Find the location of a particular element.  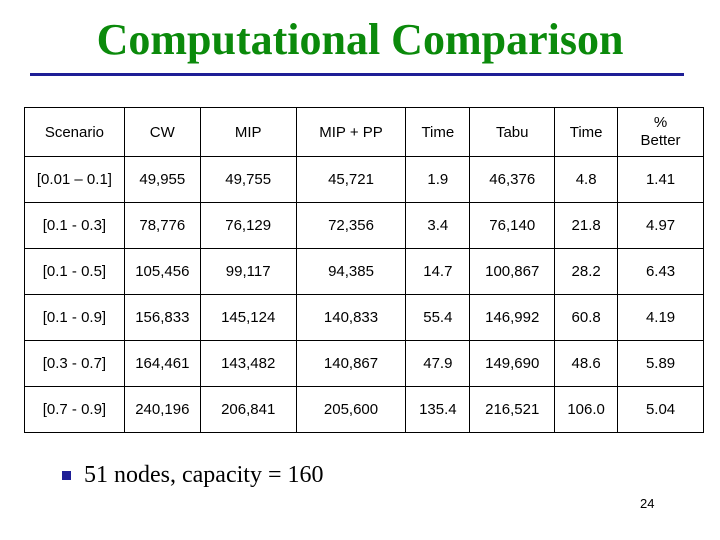

cell-scenario: [0.1 - 0.9] is located at coordinates (74, 317).